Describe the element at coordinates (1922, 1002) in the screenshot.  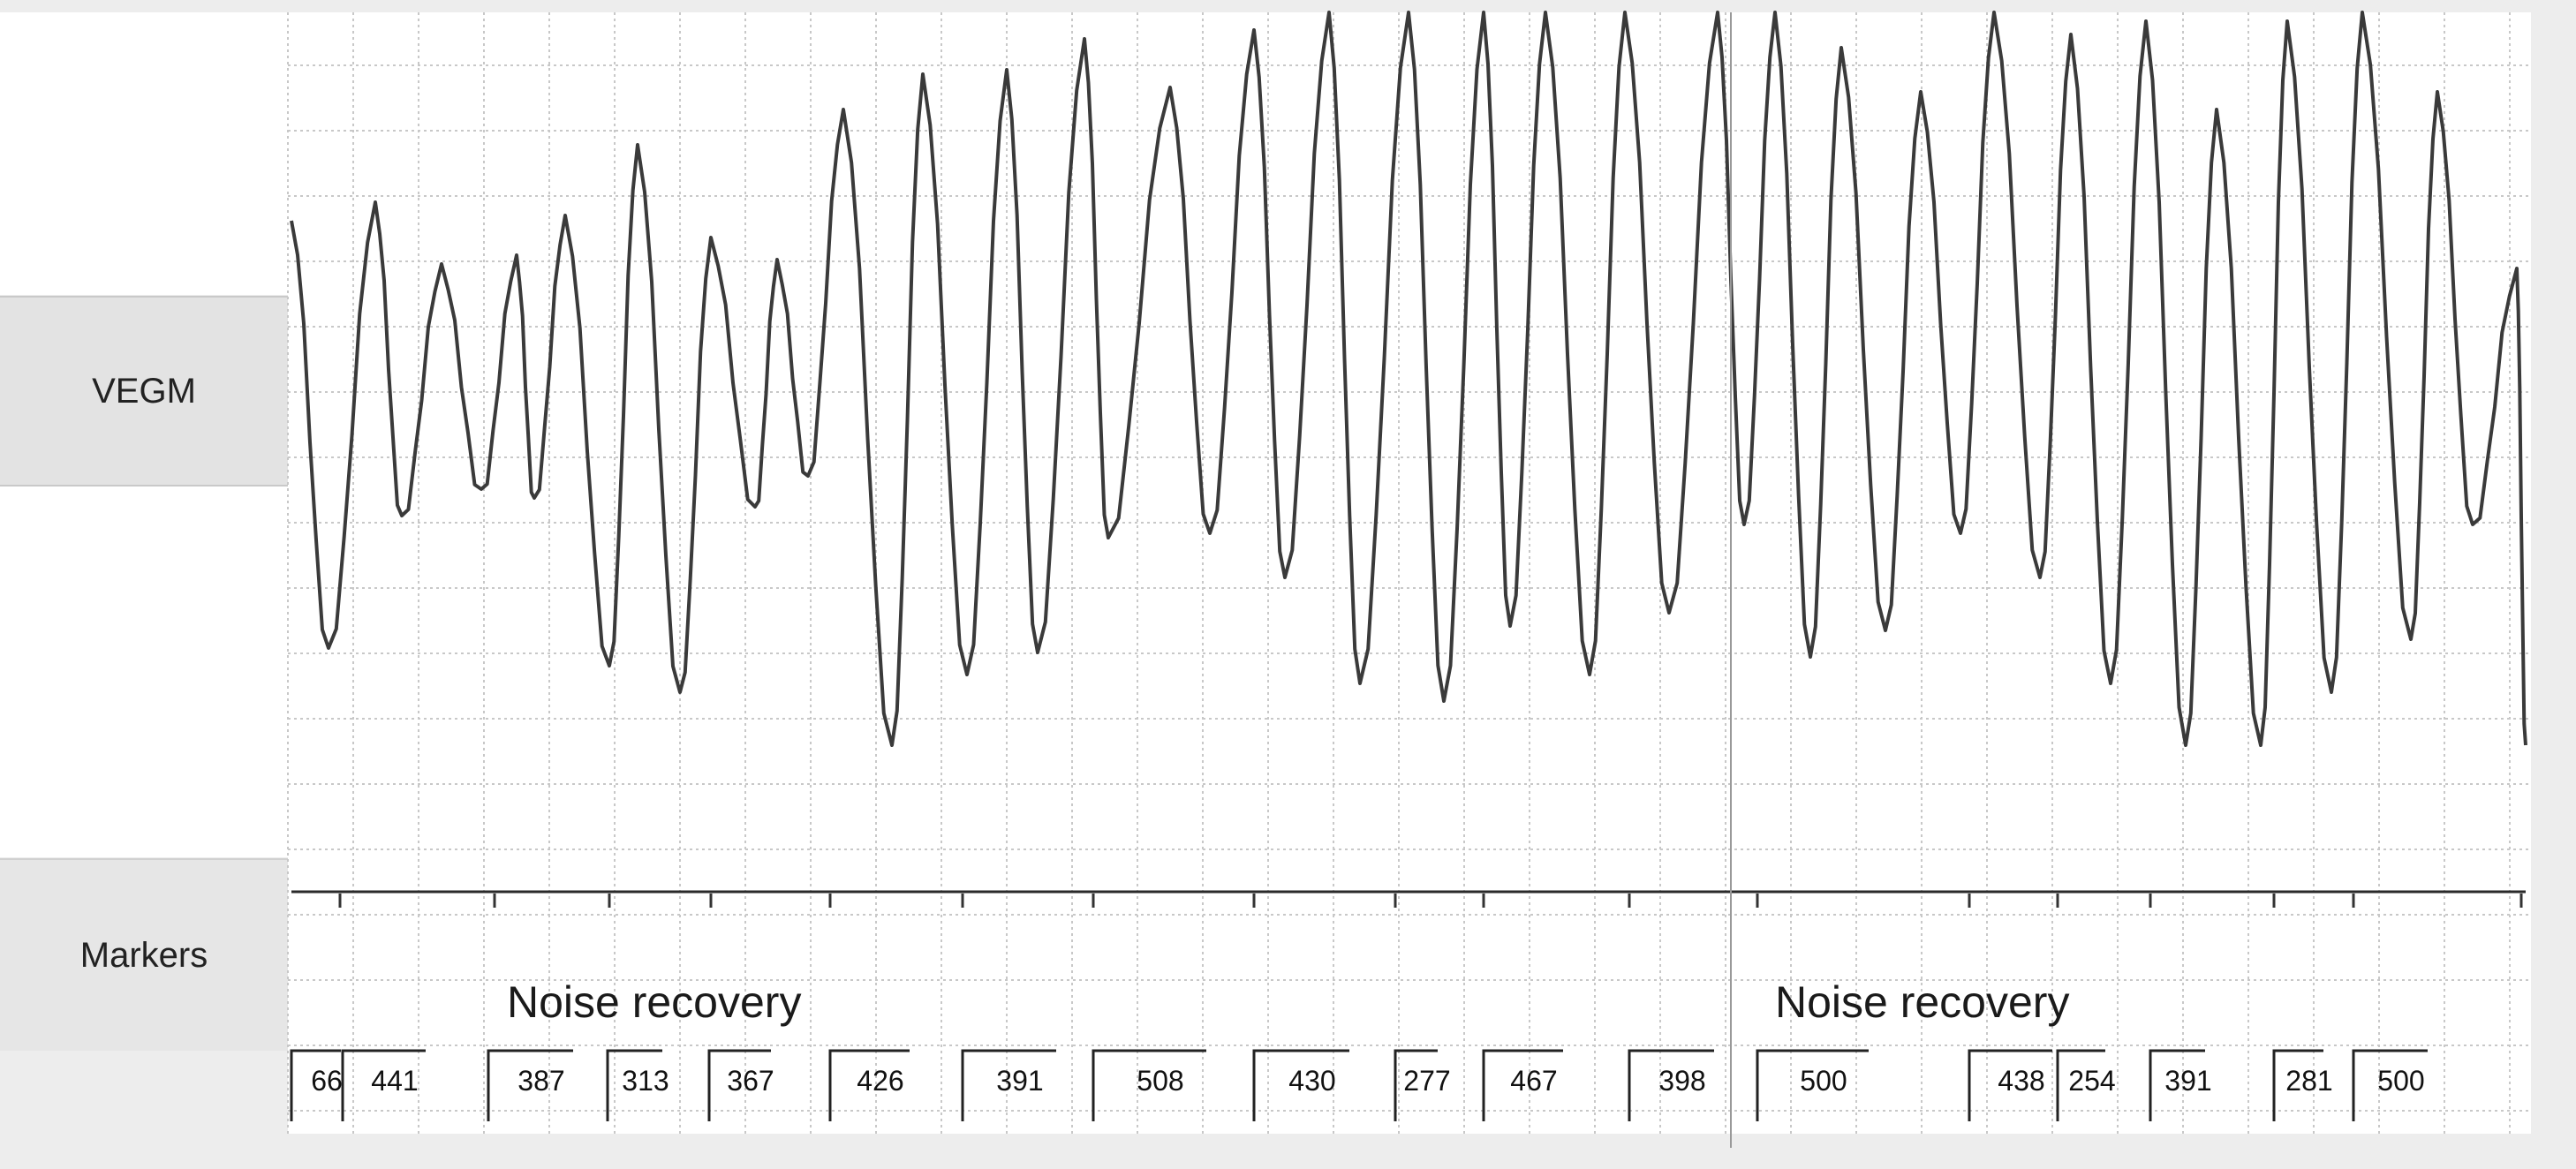
I see `noise-recovery-label-2: Noise recovery` at that location.